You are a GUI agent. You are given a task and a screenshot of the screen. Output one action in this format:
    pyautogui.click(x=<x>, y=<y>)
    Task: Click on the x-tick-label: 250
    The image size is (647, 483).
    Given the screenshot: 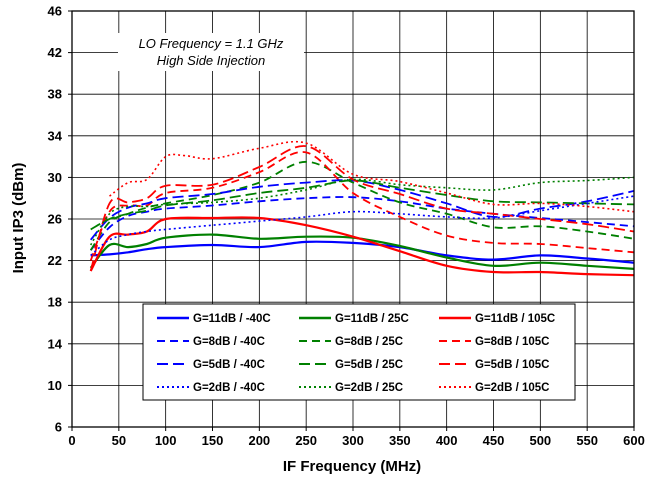 What is the action you would take?
    pyautogui.click(x=306, y=440)
    